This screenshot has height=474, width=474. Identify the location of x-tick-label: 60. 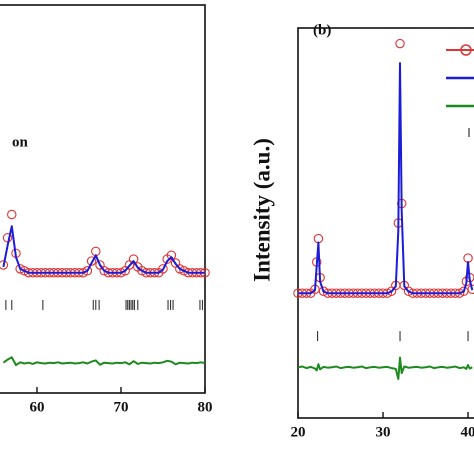
(36, 407).